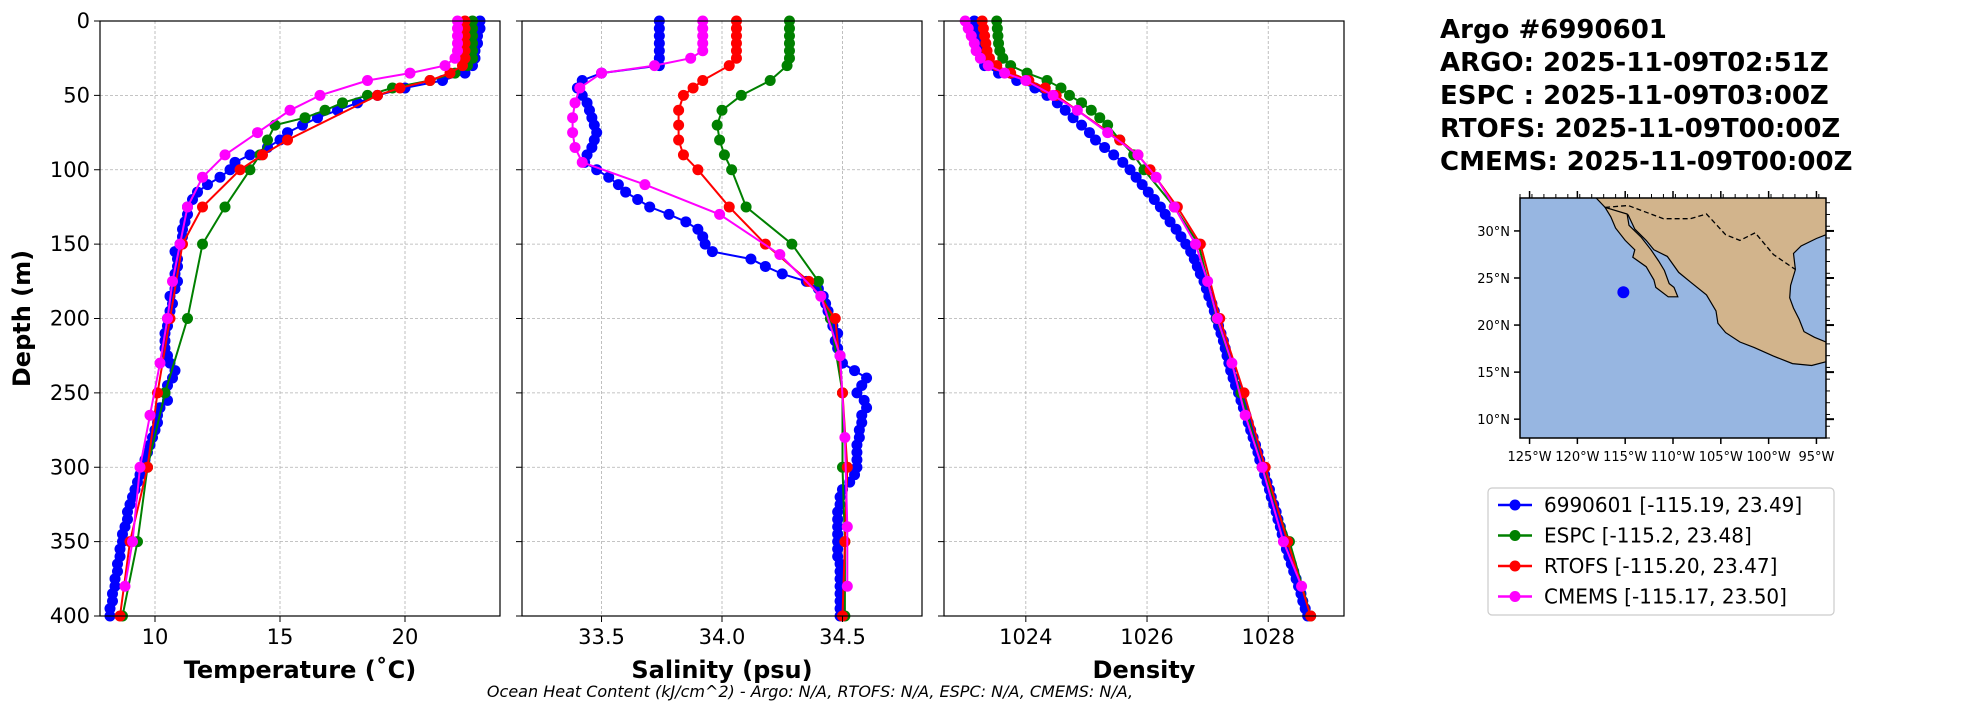 This screenshot has width=1967, height=712. Describe the element at coordinates (1648, 536) in the screenshot. I see `legend-label: ESPC [-115.2, 23.48]` at that location.